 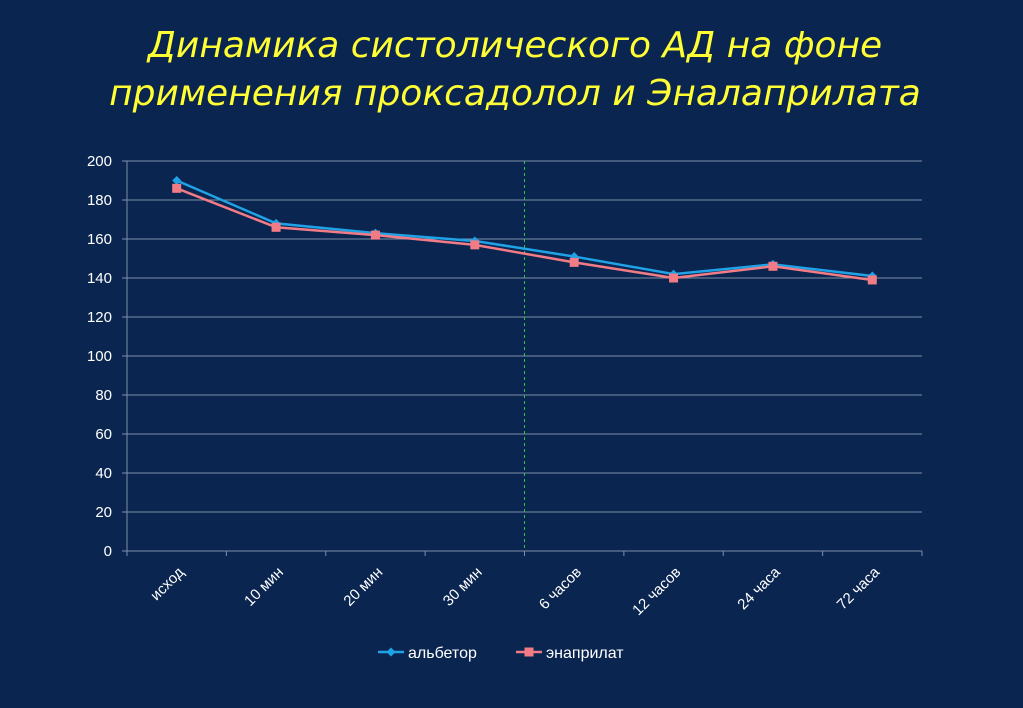 What do you see at coordinates (99, 161) in the screenshot?
I see `y-tick-label: 200` at bounding box center [99, 161].